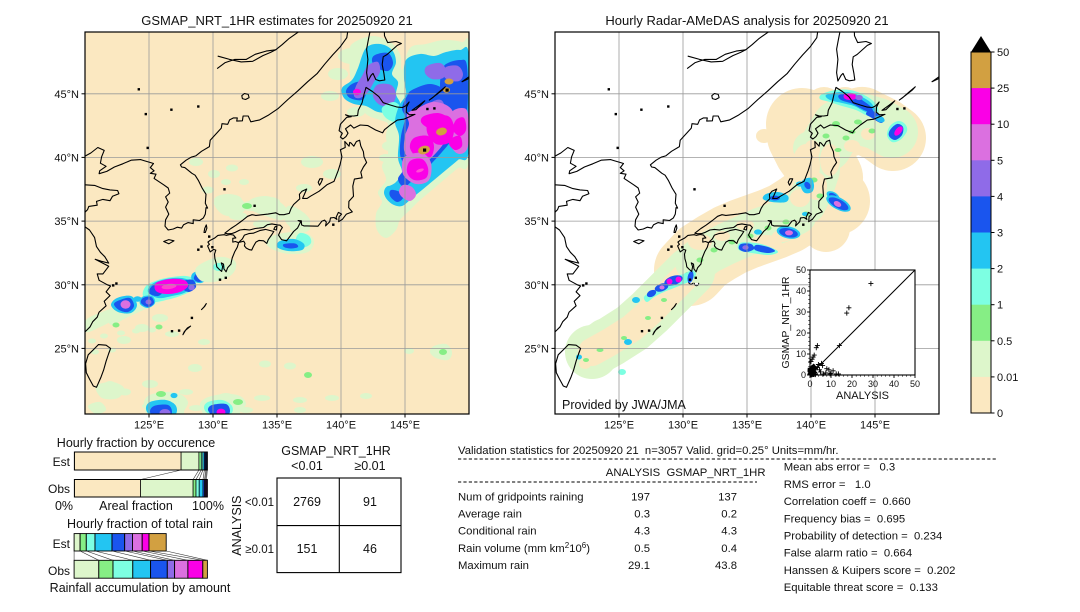 This screenshot has height=612, width=1080. What do you see at coordinates (370, 549) in the screenshot?
I see `svg-text: 46` at bounding box center [370, 549].